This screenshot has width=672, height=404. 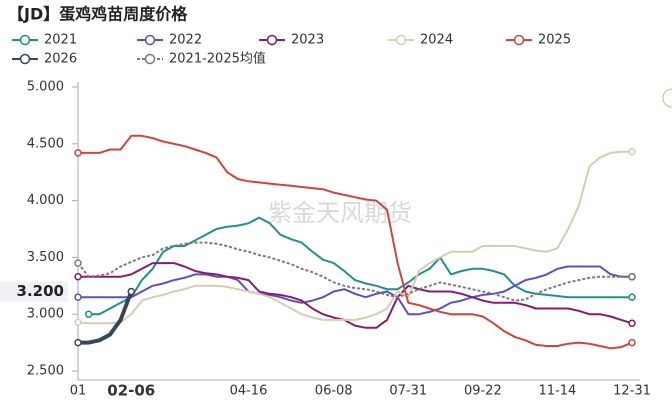 I want to click on legend-label: 2024, so click(x=436, y=40).